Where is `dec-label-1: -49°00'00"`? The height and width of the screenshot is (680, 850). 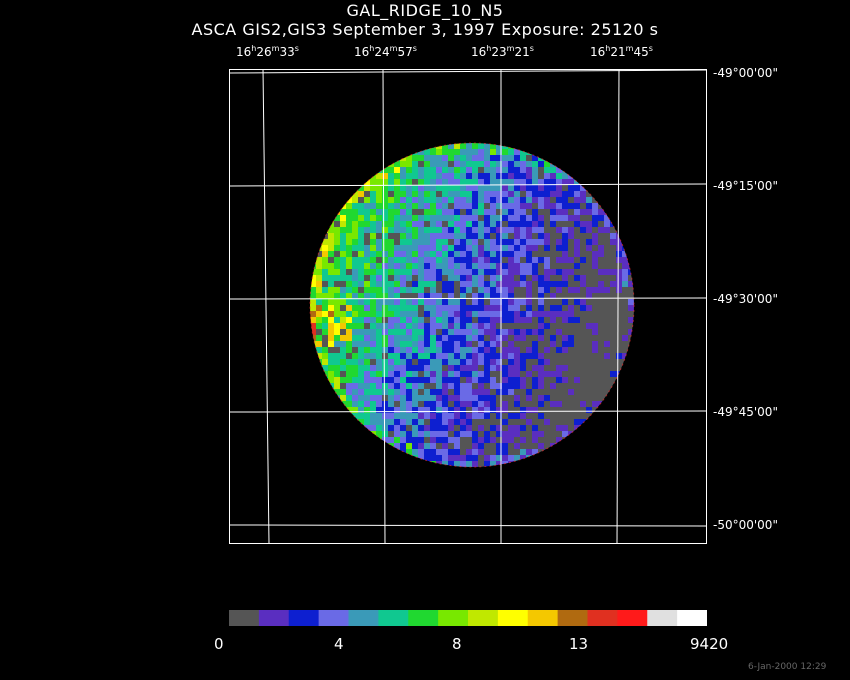 dec-label-1: -49°00'00" is located at coordinates (745, 73).